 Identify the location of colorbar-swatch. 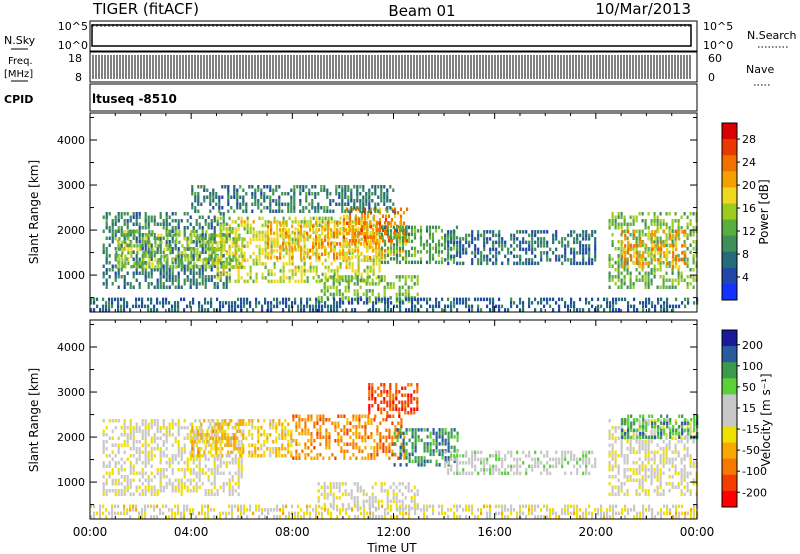
(729, 228).